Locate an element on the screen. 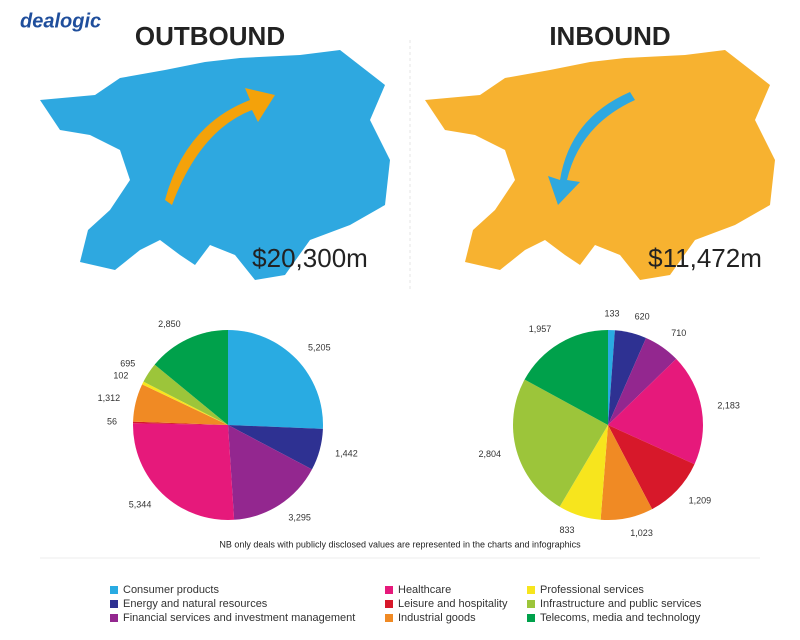 Image resolution: width=800 pixels, height=640 pixels. value-label: 1,312 is located at coordinates (109, 398).